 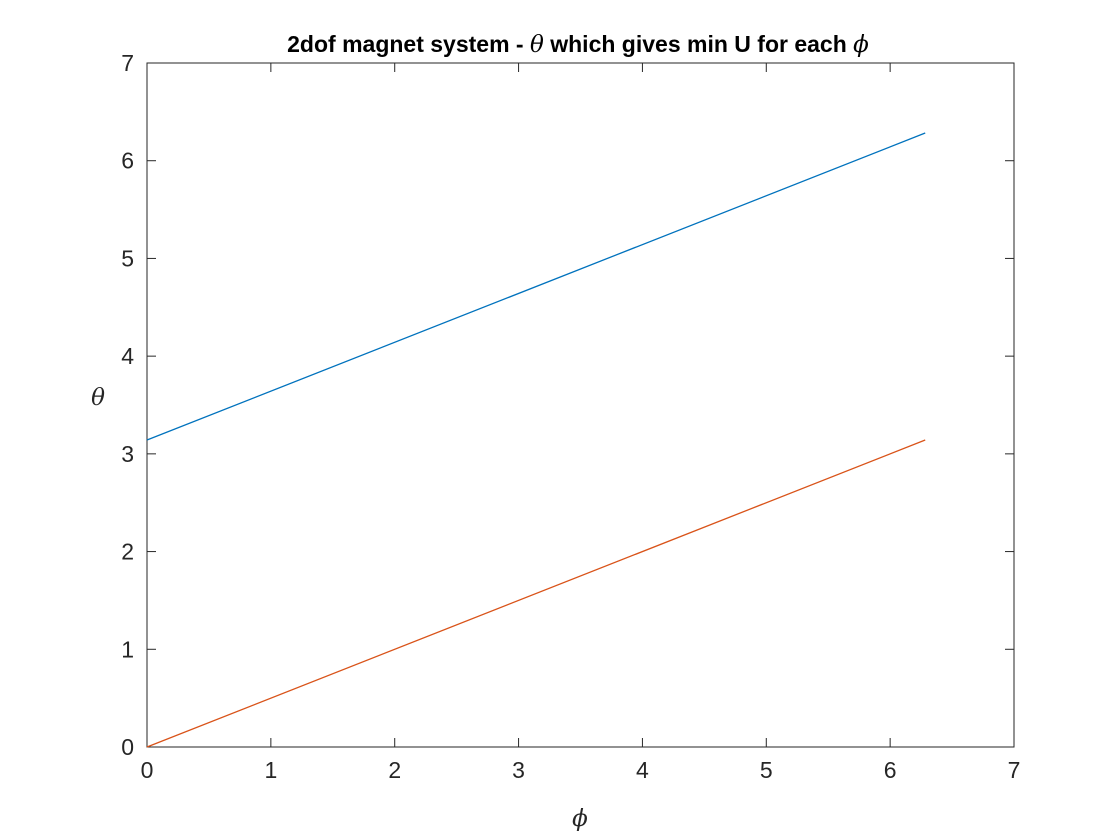 I want to click on y-tick-label: 1, so click(x=127, y=649).